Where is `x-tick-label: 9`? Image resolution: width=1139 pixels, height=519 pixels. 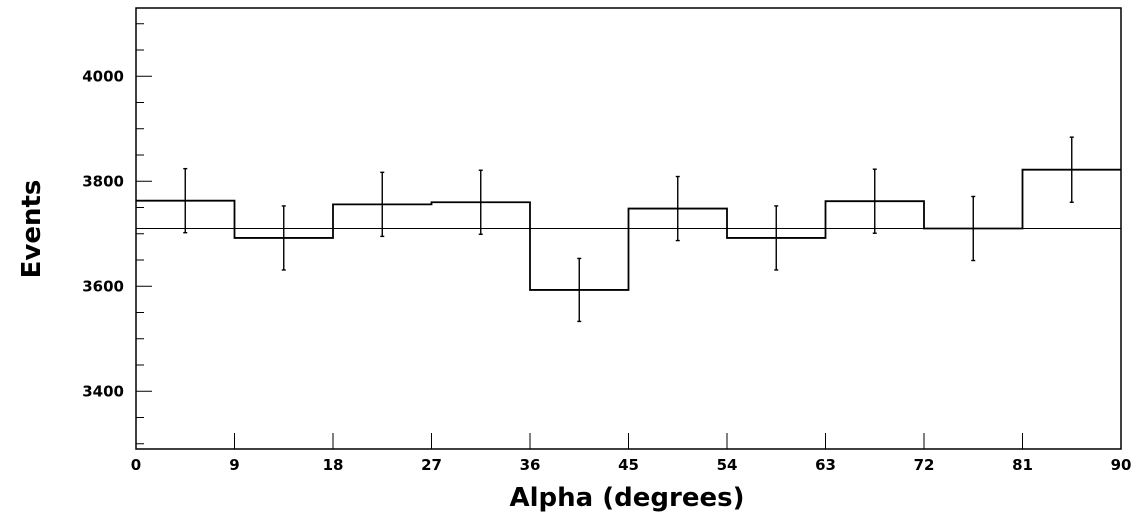 x-tick-label: 9 is located at coordinates (234, 465).